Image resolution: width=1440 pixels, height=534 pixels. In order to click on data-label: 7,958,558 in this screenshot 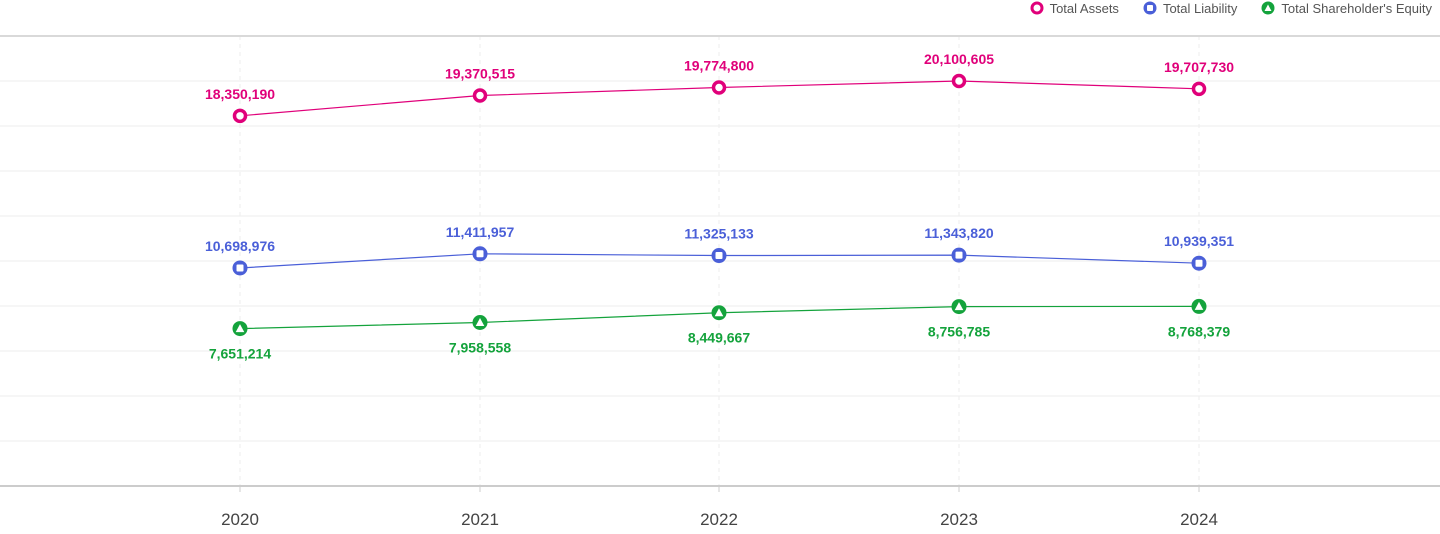, I will do `click(480, 347)`.